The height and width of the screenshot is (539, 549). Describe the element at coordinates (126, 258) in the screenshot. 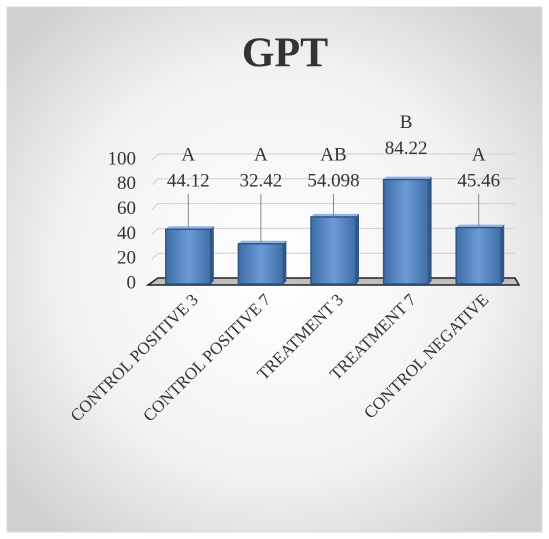

I see `y-tick-label: 20` at that location.